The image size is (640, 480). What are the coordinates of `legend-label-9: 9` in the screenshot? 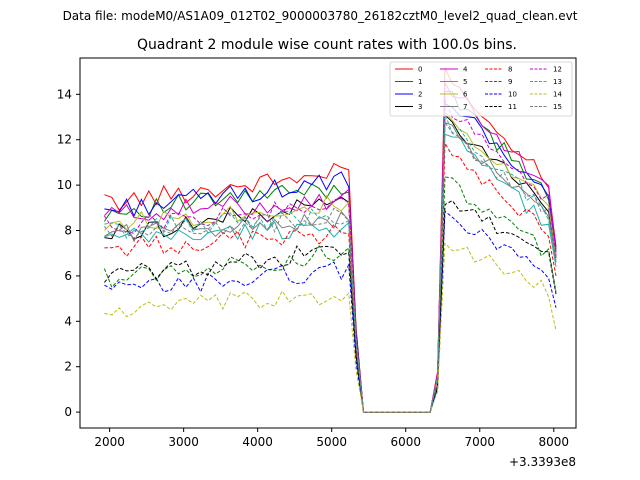 It's located at (510, 82).